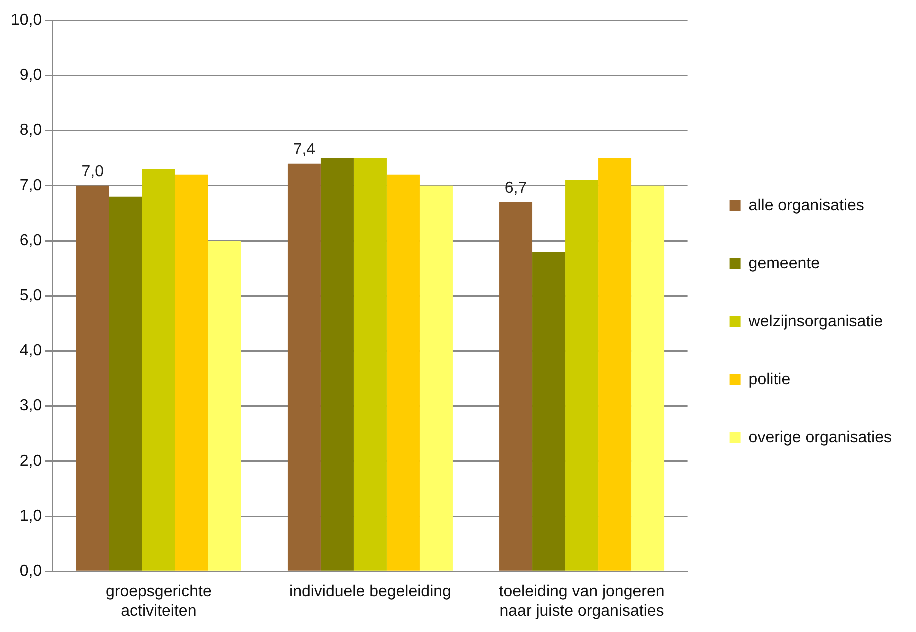 The width and height of the screenshot is (916, 632). I want to click on y-tick-label: 8,0, so click(31, 131).